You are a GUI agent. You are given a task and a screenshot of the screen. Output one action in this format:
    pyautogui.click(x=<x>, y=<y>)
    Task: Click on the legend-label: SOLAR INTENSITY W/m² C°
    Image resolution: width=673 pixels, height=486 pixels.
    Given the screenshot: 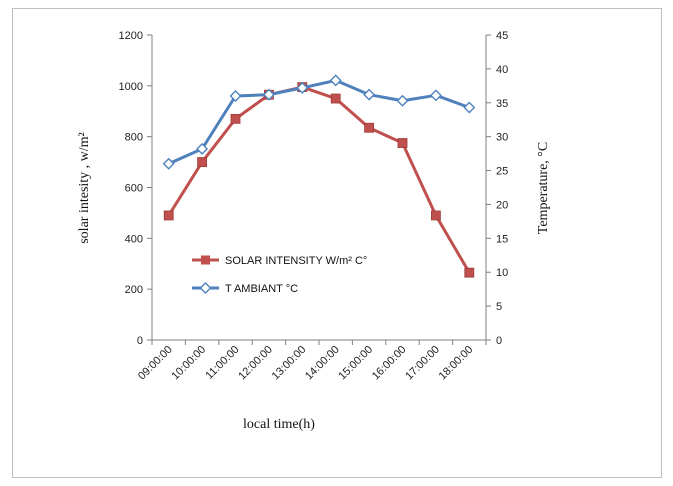 What is the action you would take?
    pyautogui.click(x=296, y=261)
    